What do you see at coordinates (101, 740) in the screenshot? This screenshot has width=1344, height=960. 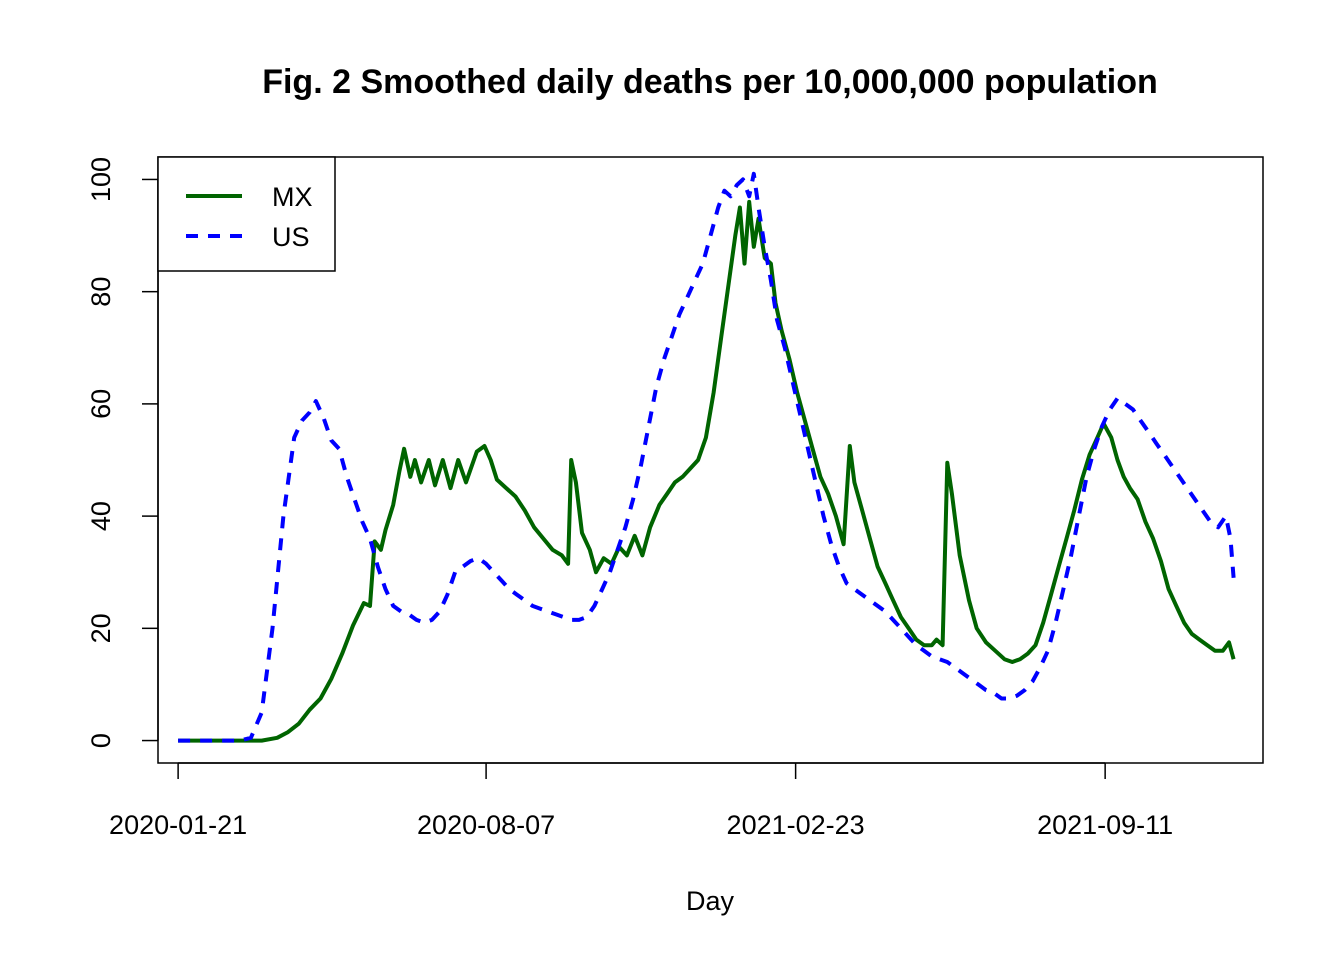 I see `y-tick-label: 0` at bounding box center [101, 740].